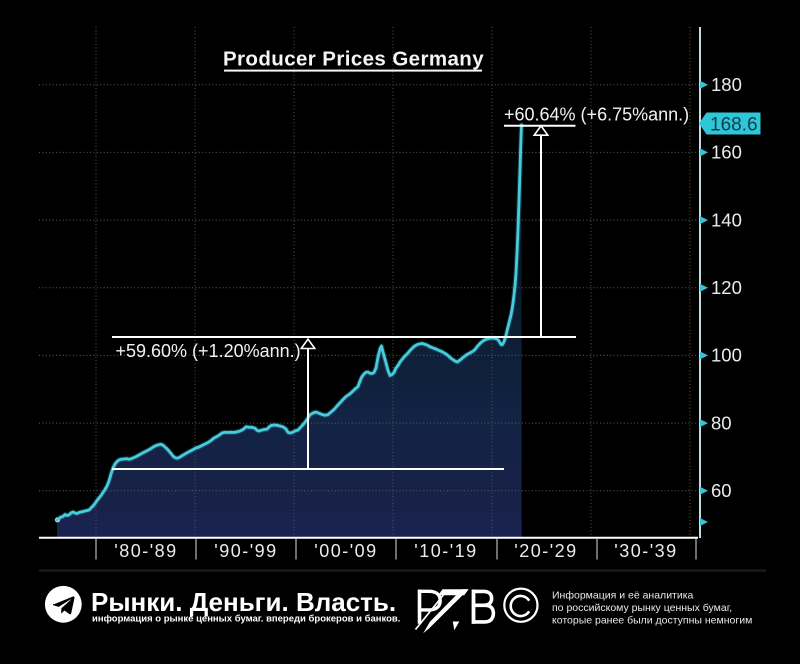 Image resolution: width=800 pixels, height=664 pixels. What do you see at coordinates (726, 219) in the screenshot?
I see `svg-text: 140` at bounding box center [726, 219].